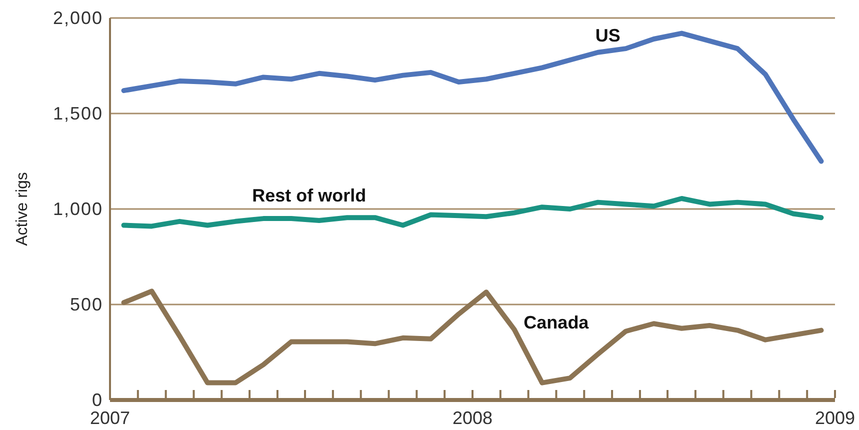  What do you see at coordinates (77, 114) in the screenshot?
I see `y-tick-label: 1,500` at bounding box center [77, 114].